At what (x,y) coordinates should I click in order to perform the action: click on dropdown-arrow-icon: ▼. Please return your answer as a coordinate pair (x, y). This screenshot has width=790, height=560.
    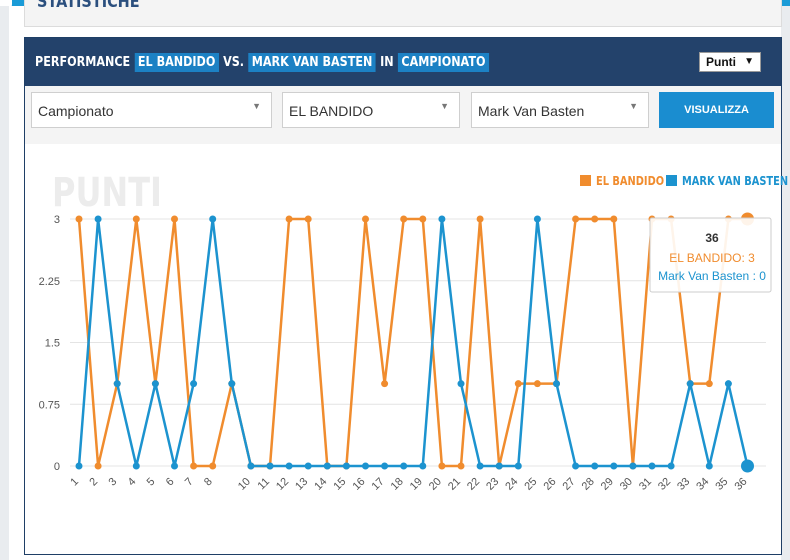
    Looking at the image, I should click on (749, 61).